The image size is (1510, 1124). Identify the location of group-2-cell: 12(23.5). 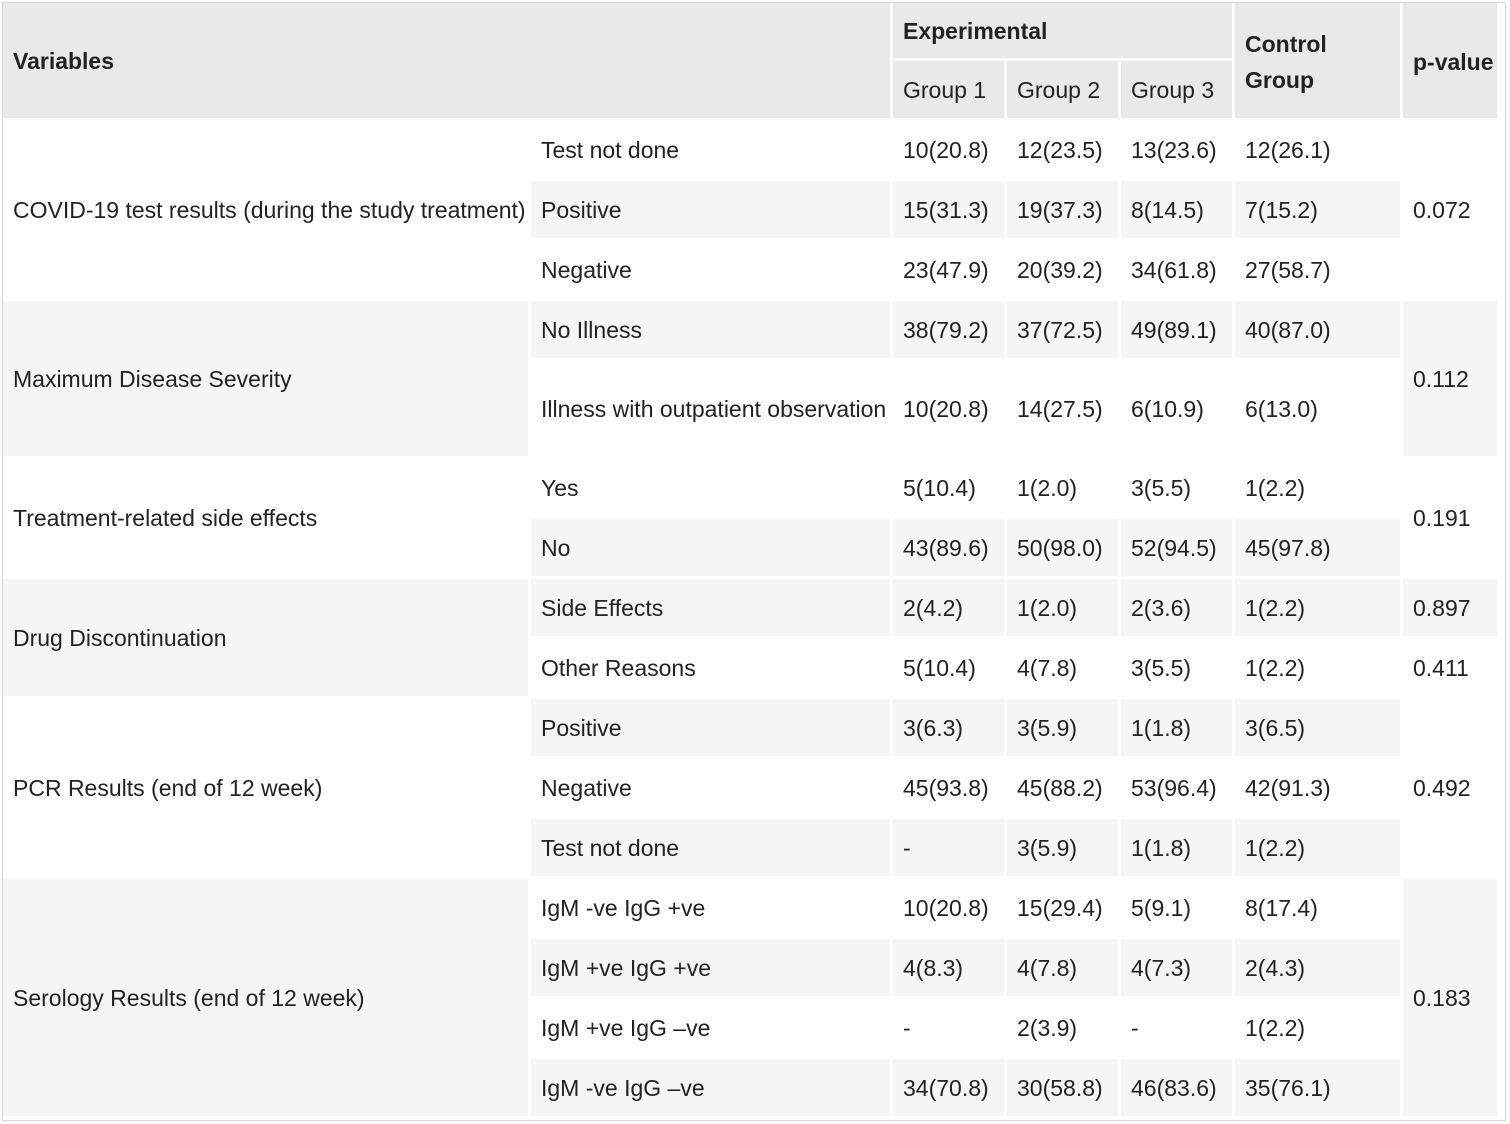
(1064, 151).